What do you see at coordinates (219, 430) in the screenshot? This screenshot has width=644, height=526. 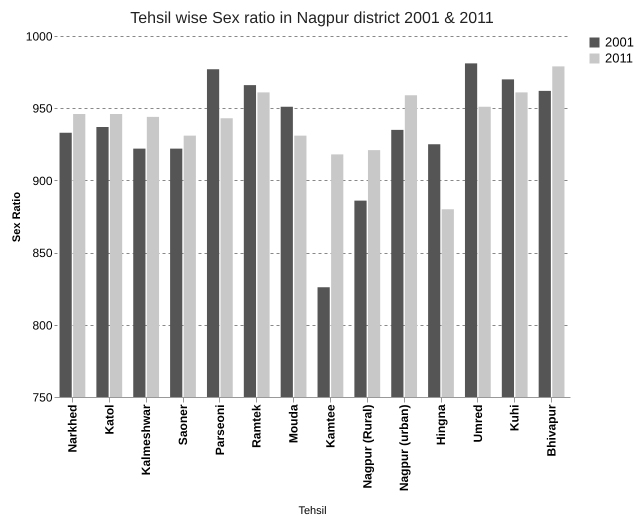 I see `x-tick-label: Parseoni` at bounding box center [219, 430].